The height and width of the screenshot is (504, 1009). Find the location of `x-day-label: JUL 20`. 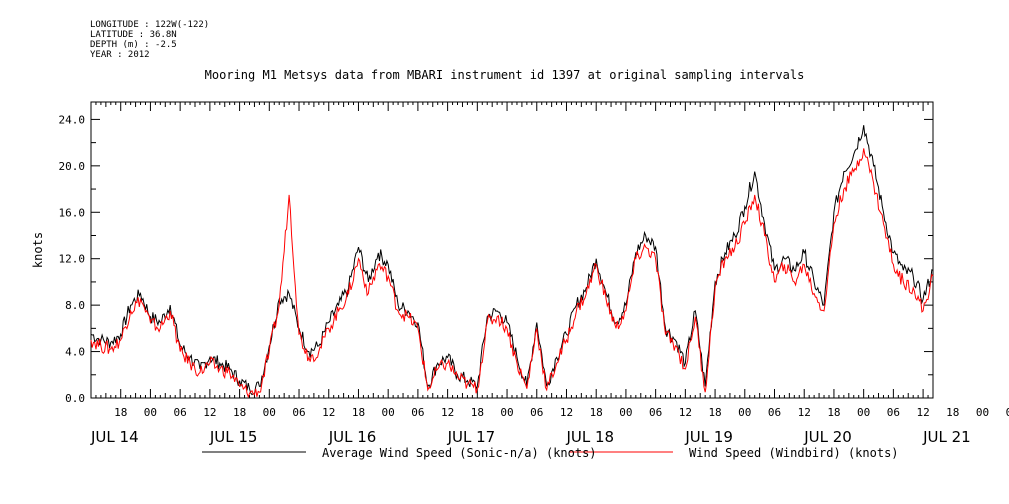

x-day-label: JUL 20 is located at coordinates (827, 437).